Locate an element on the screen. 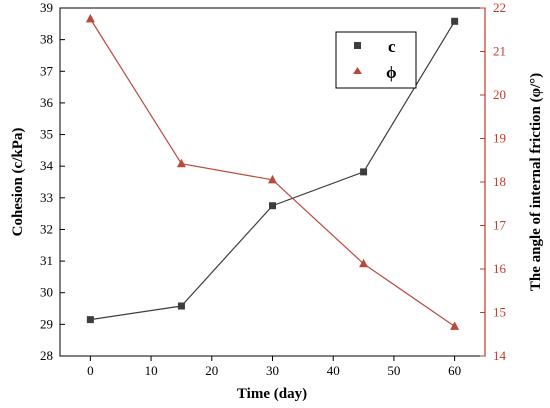 The height and width of the screenshot is (408, 550). right-y-tick-label: 19 is located at coordinates (499, 138).